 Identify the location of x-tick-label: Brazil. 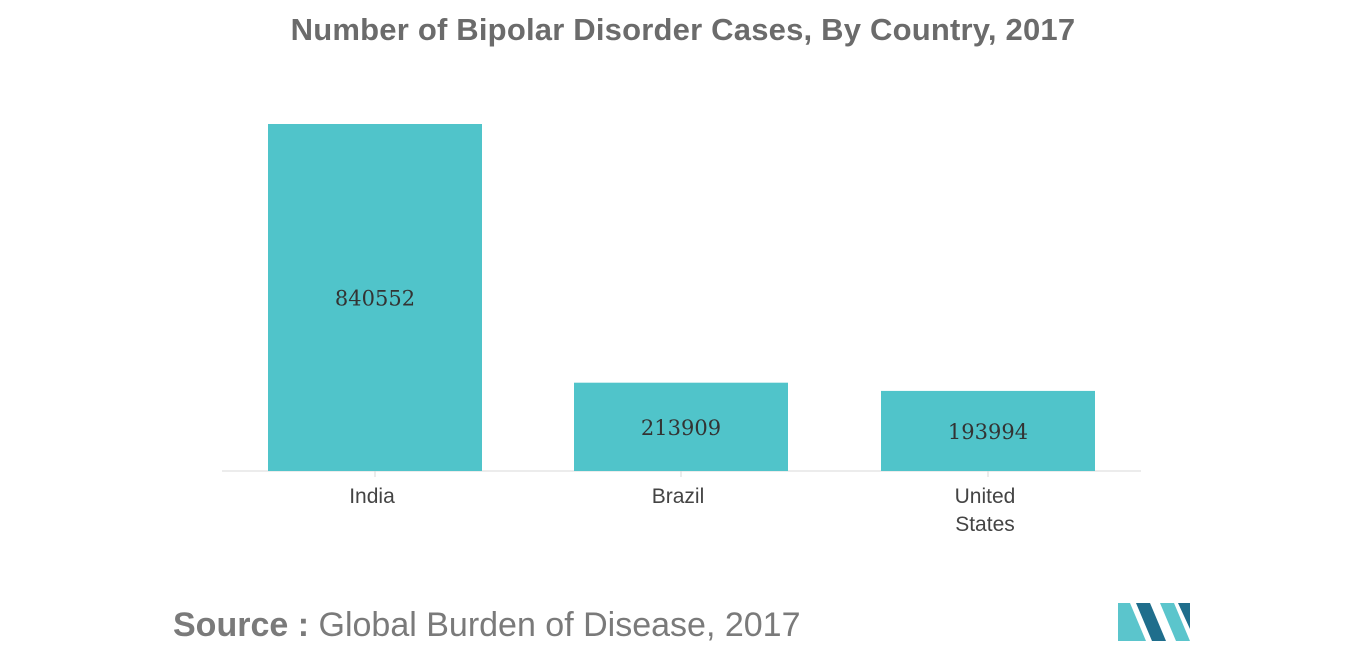
(678, 496).